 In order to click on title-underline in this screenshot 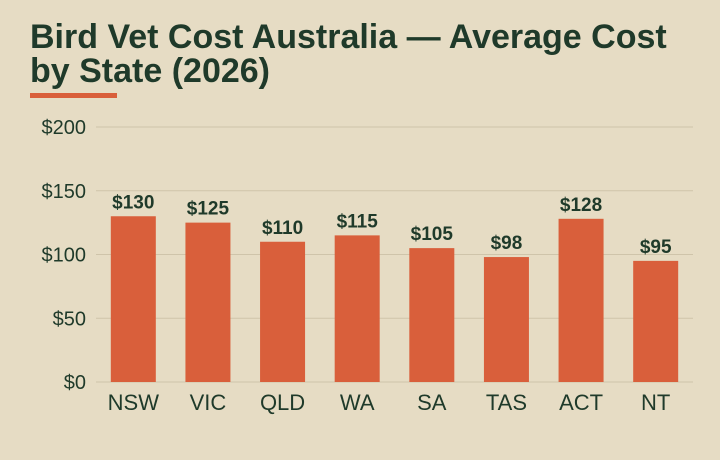, I will do `click(73, 95)`.